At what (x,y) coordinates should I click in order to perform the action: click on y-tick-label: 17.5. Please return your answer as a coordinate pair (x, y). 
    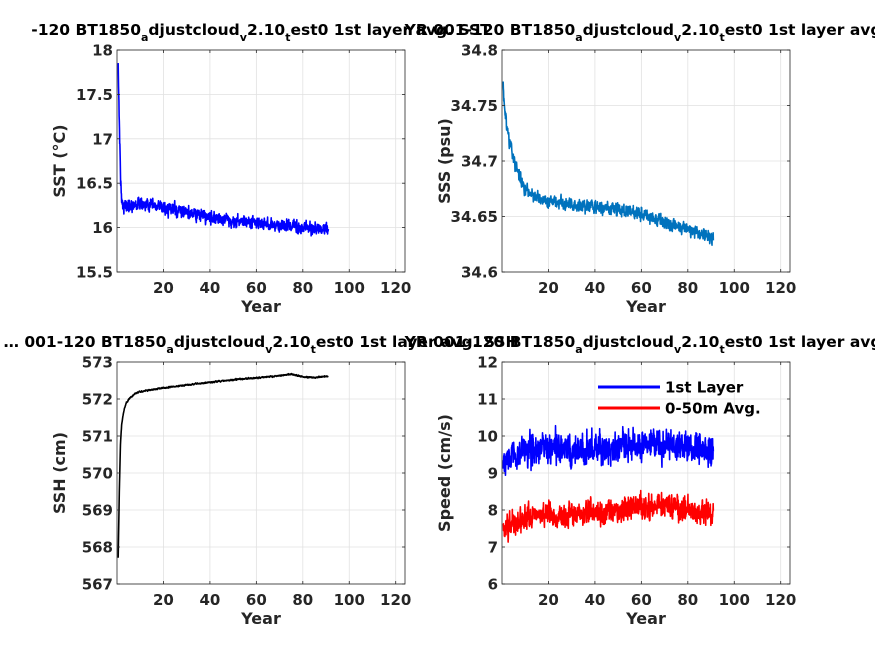
    Looking at the image, I should click on (94, 95).